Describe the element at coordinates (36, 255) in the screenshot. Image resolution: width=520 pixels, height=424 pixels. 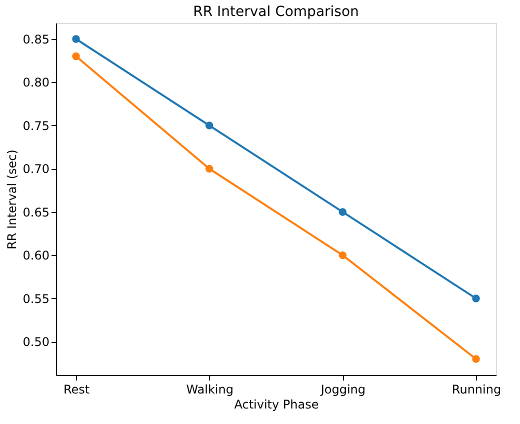
I see `y-tick-label: 0.60` at that location.